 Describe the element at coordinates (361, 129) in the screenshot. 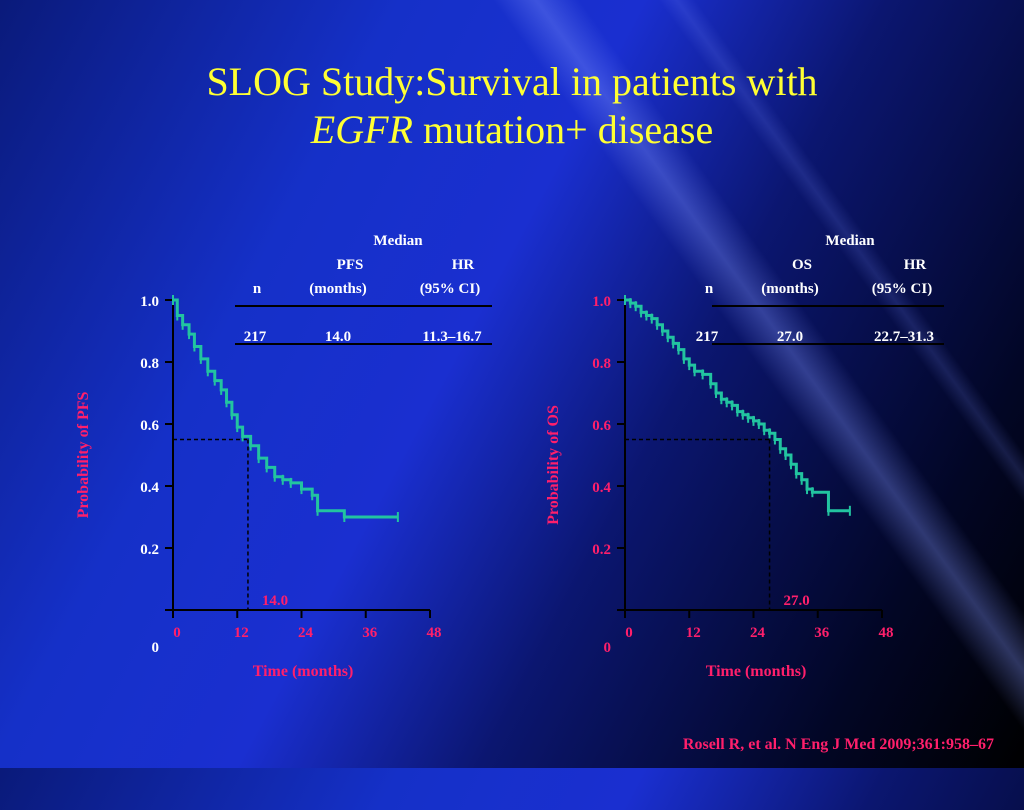

I see `title-emphasis: EGFR` at that location.